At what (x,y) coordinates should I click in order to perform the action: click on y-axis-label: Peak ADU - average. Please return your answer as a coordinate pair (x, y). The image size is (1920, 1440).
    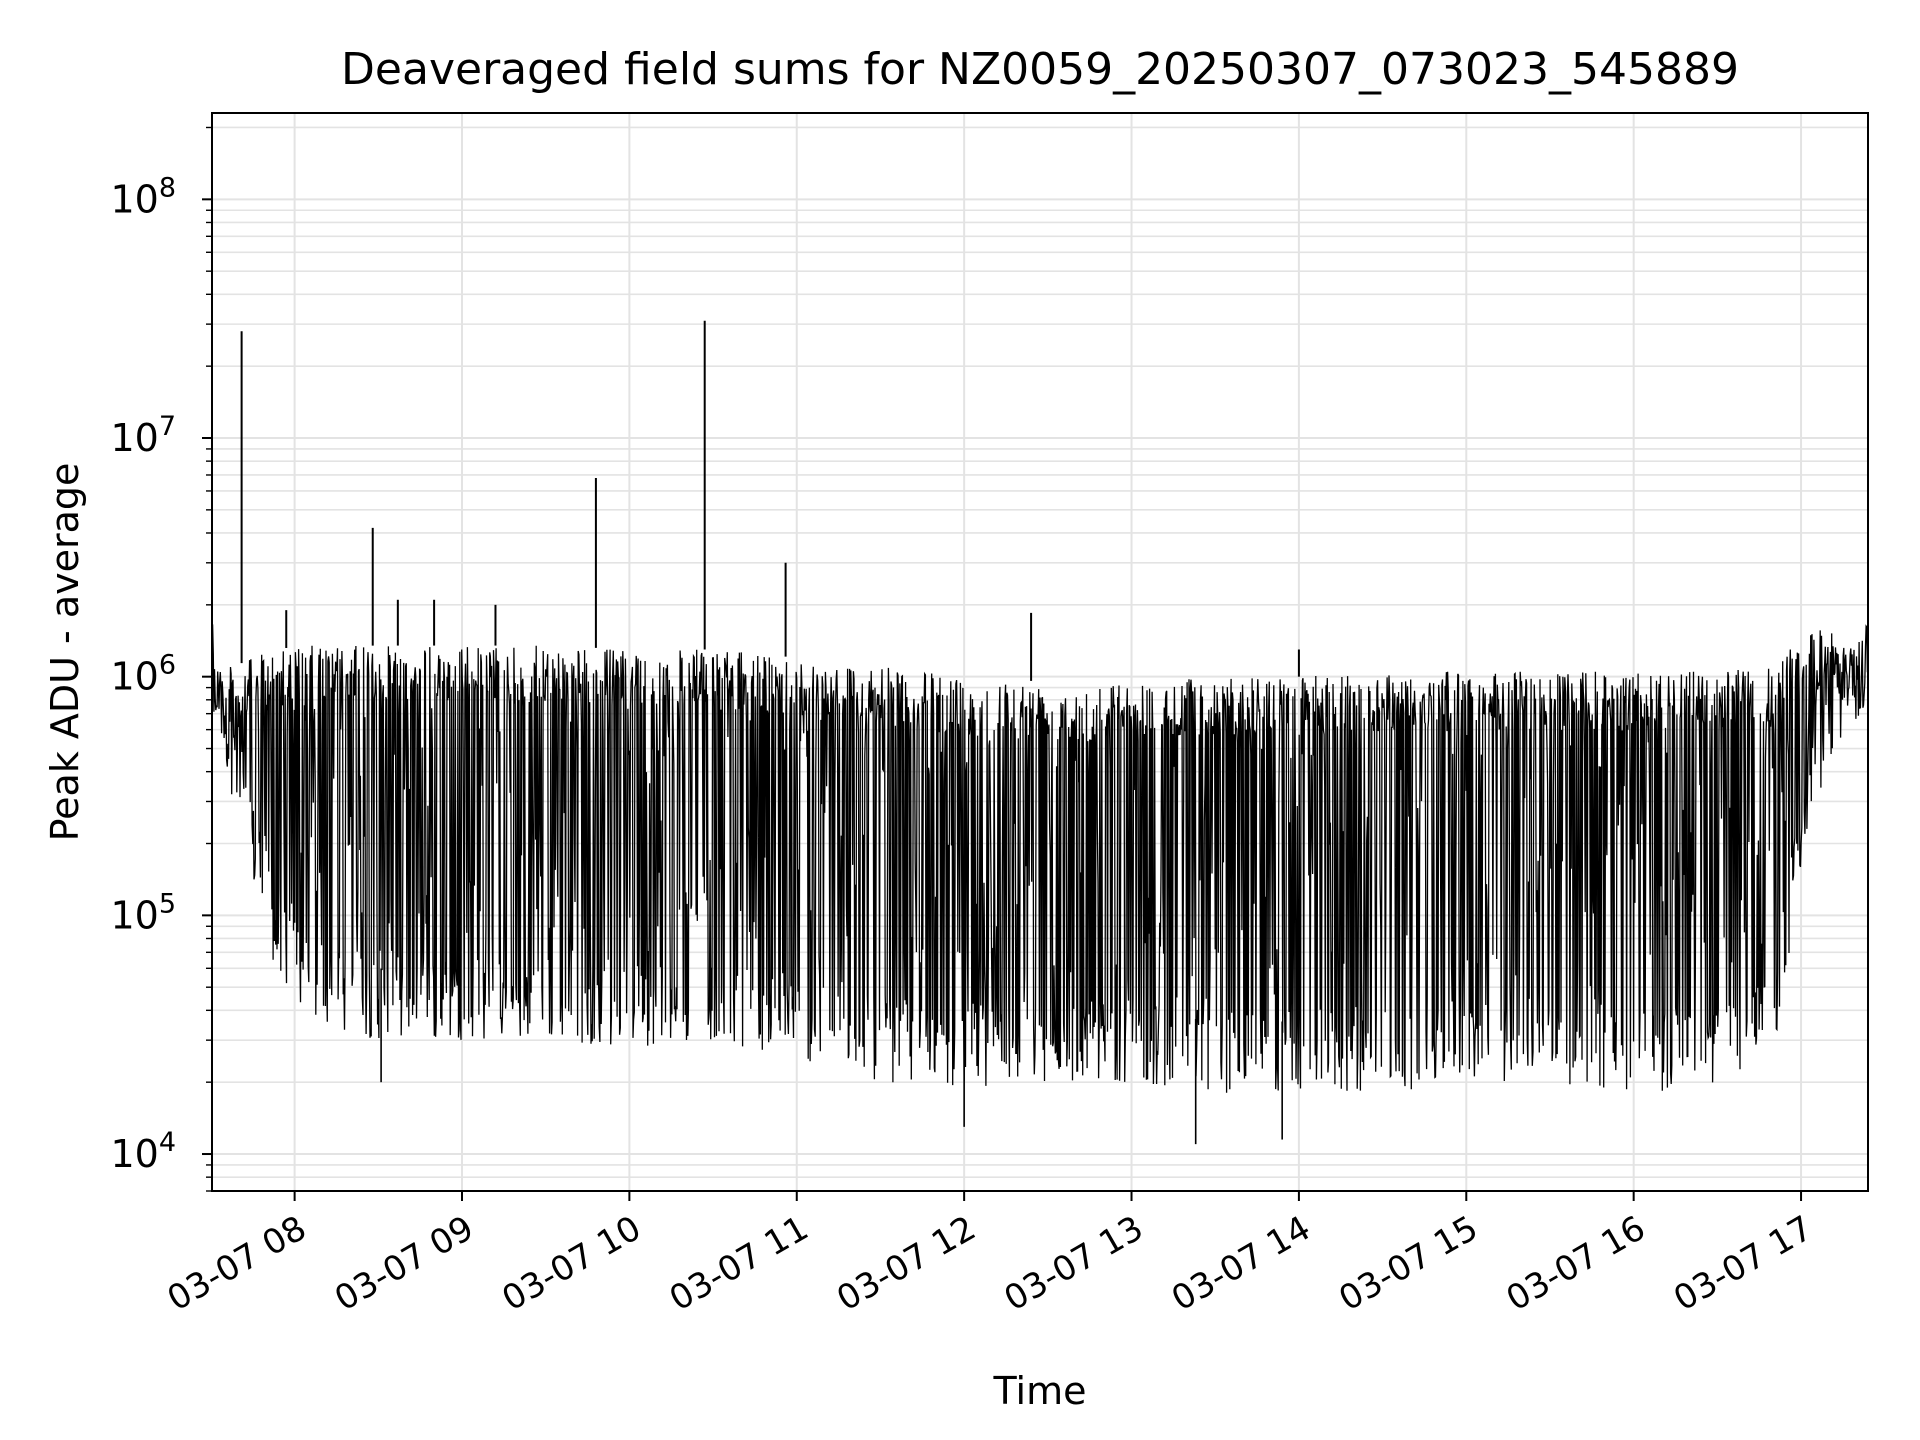
    Looking at the image, I should click on (65, 652).